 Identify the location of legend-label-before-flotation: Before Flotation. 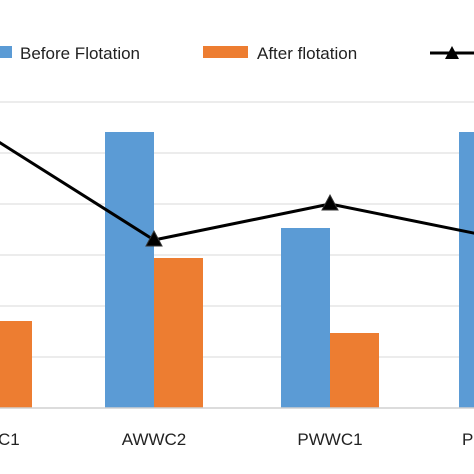
(80, 53).